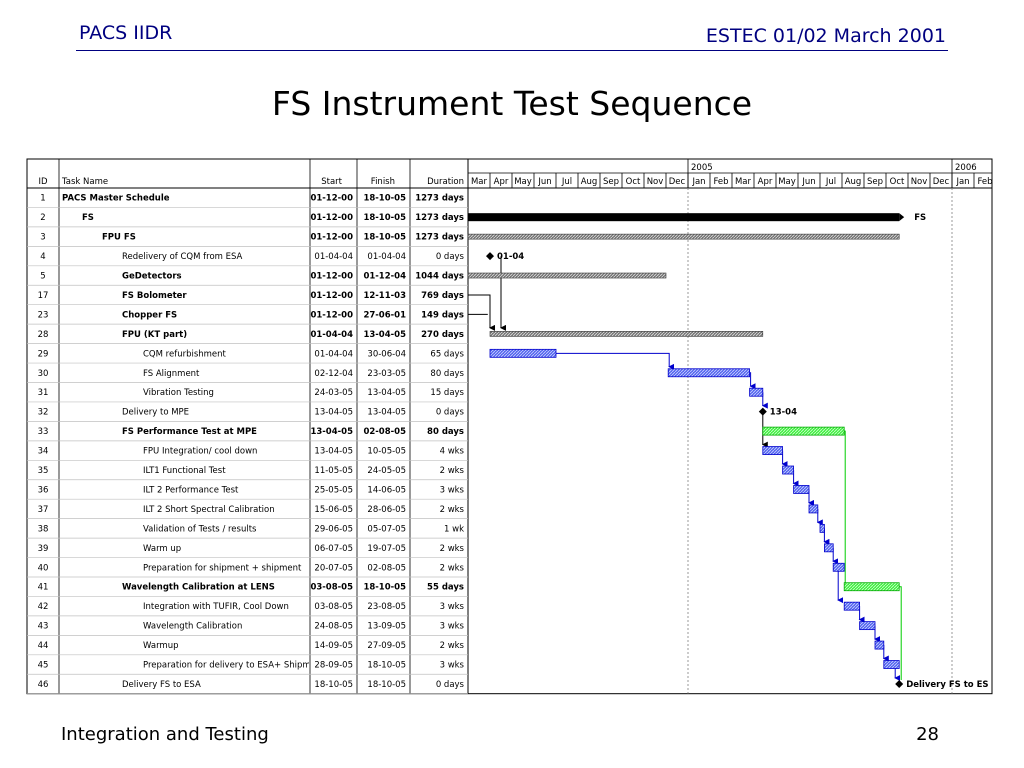 This screenshot has height=768, width=1024. What do you see at coordinates (43, 646) in the screenshot?
I see `row-id: 44` at bounding box center [43, 646].